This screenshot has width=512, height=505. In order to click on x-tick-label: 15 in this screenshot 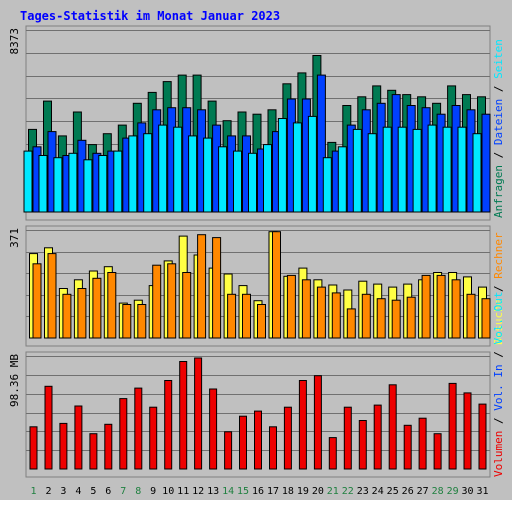, I will do `click(243, 491)`.